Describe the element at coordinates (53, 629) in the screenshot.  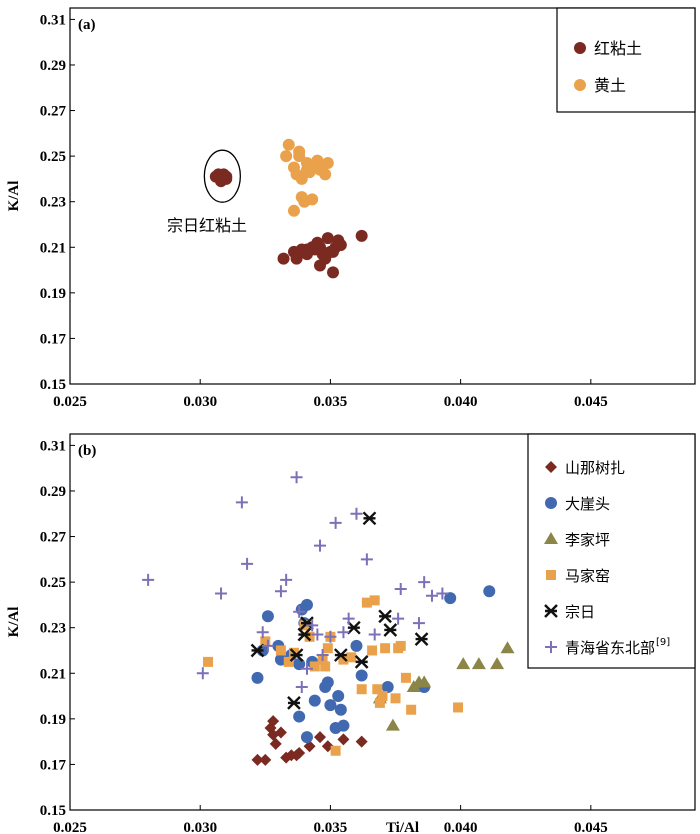
I see `y-tick-label: 0.23` at that location.